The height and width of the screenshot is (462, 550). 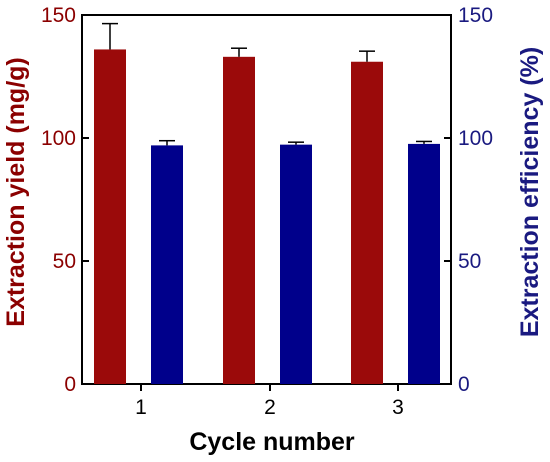 I want to click on right-axis-tick-label: 50, so click(x=469, y=261).